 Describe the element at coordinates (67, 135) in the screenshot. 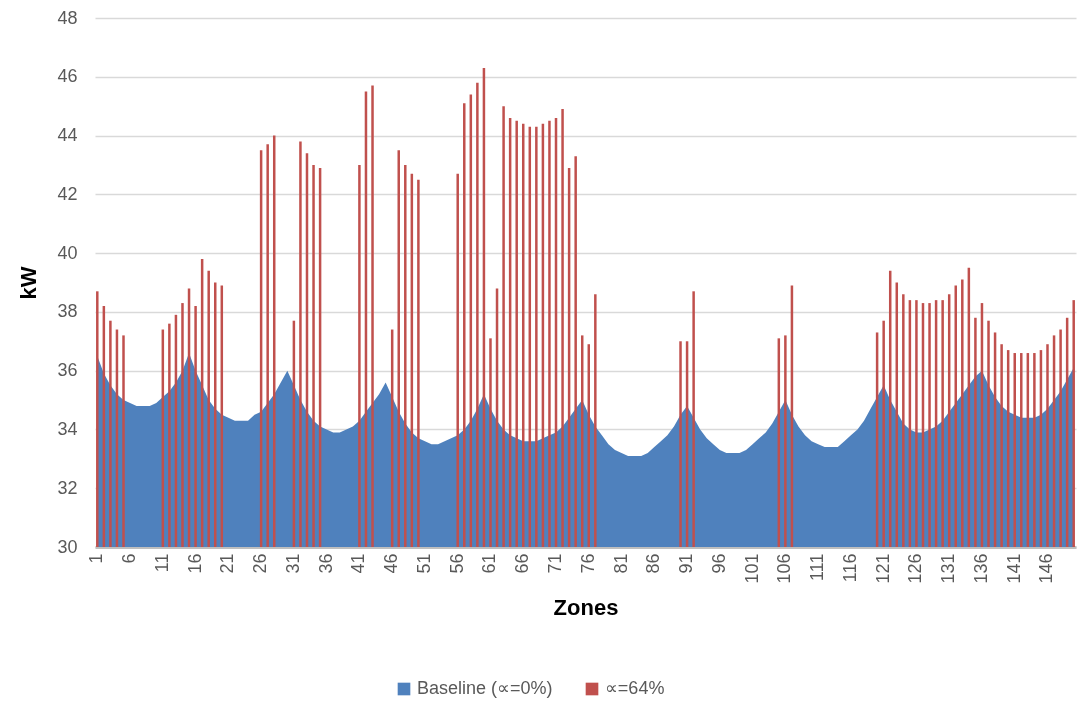

I see `y-tick-label: 44` at that location.